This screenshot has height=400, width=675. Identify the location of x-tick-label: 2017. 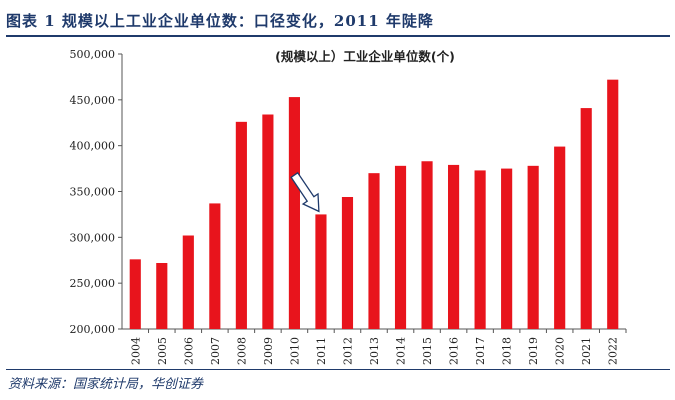
(480, 351).